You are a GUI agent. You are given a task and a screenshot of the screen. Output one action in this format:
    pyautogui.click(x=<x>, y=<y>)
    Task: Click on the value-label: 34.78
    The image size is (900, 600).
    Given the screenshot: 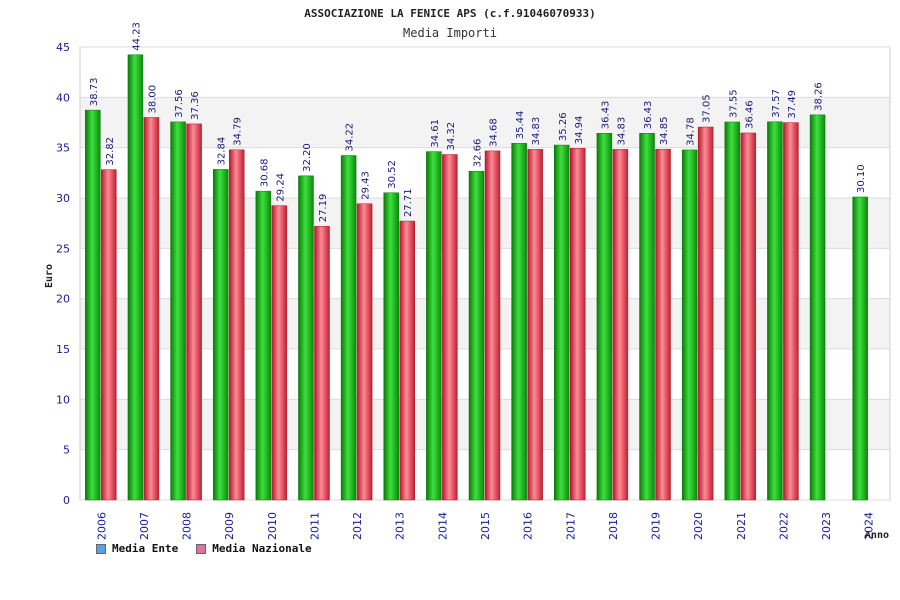 What is the action you would take?
    pyautogui.click(x=691, y=131)
    